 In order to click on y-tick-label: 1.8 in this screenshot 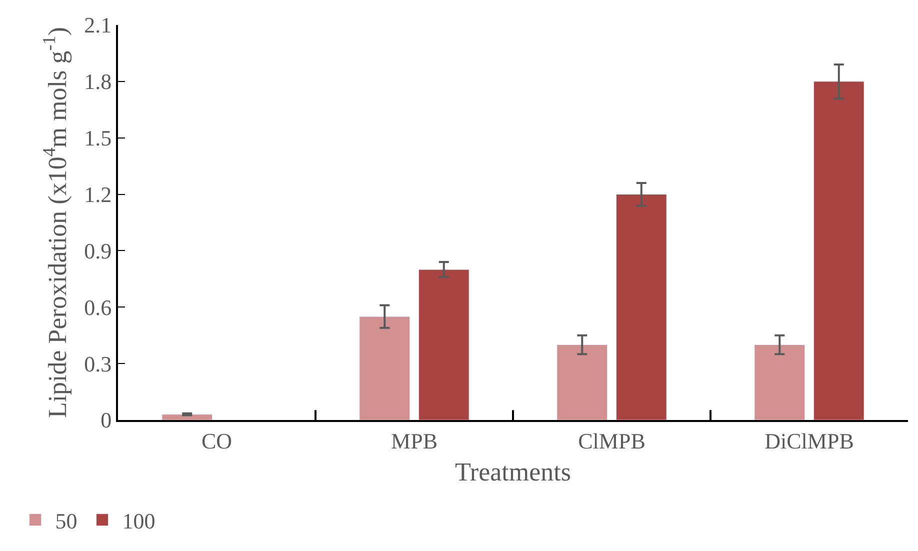, I will do `click(98, 81)`.